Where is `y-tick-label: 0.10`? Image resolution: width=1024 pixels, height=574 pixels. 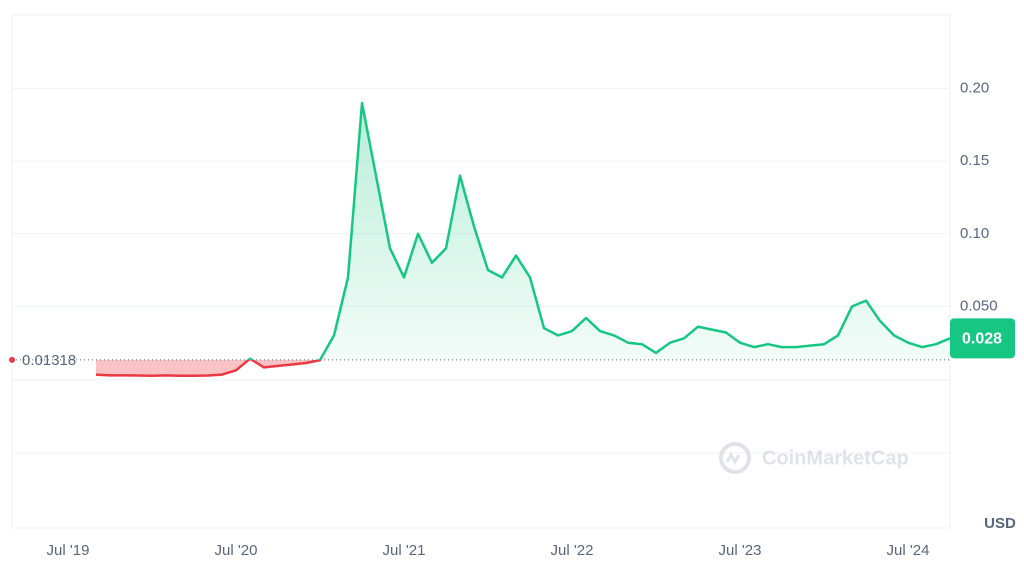 y-tick-label: 0.10 is located at coordinates (974, 233).